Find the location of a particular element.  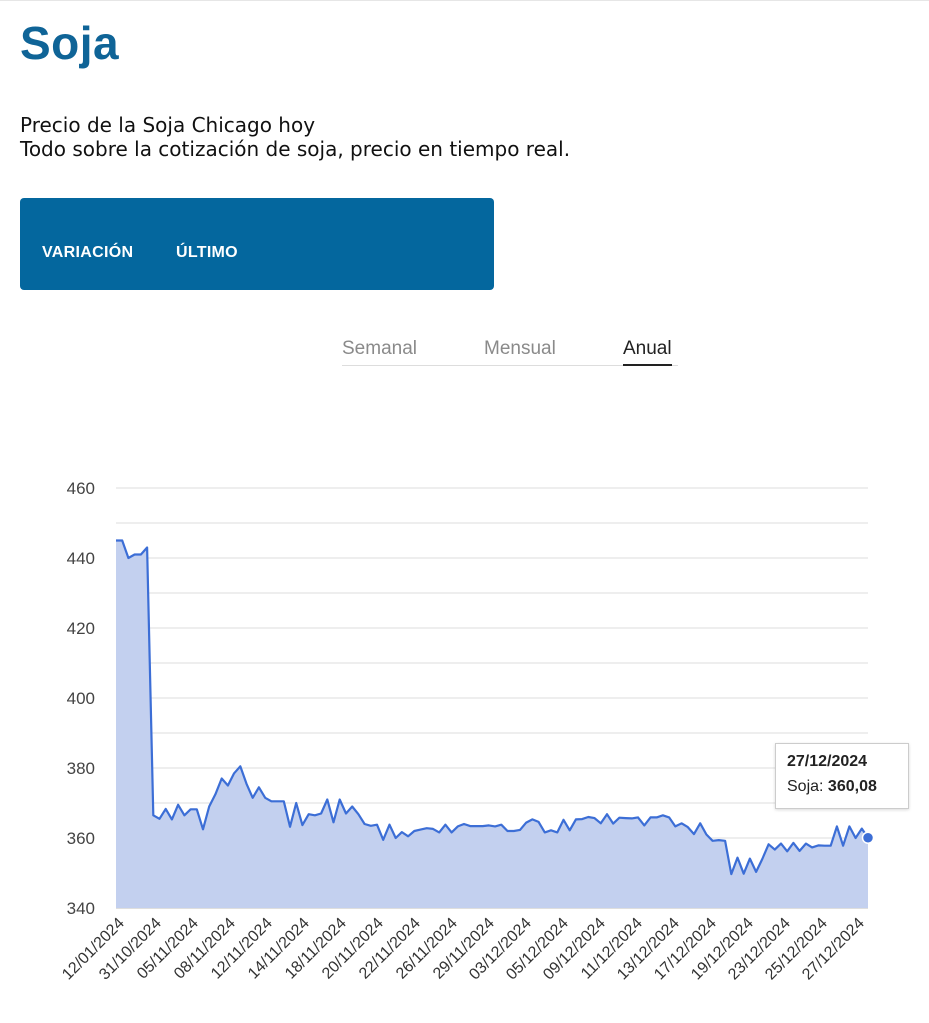

tooltip-series: Soja is located at coordinates (803, 786).